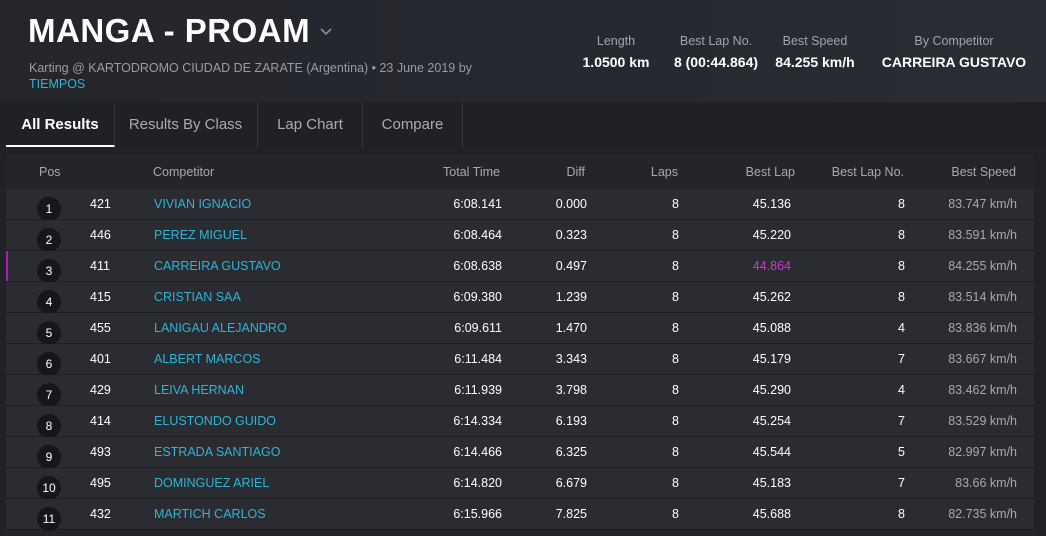 Image resolution: width=1046 pixels, height=536 pixels. What do you see at coordinates (477, 204) in the screenshot?
I see `total-time: 6:08.141` at bounding box center [477, 204].